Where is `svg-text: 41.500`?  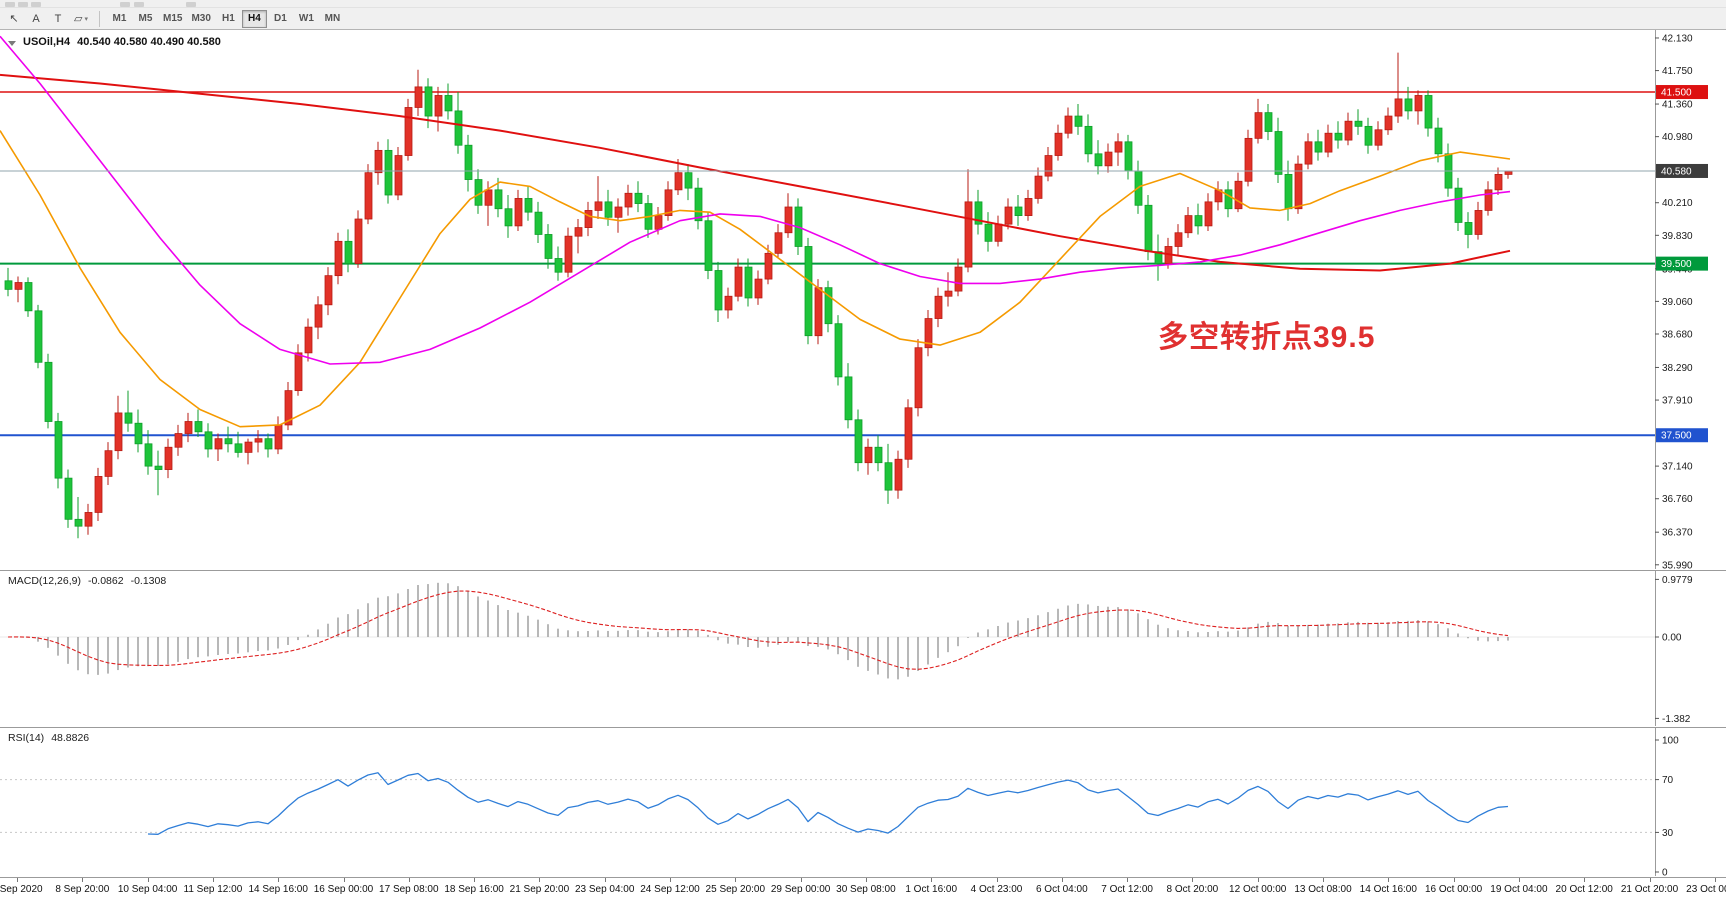 svg-text: 41.500 is located at coordinates (1676, 93).